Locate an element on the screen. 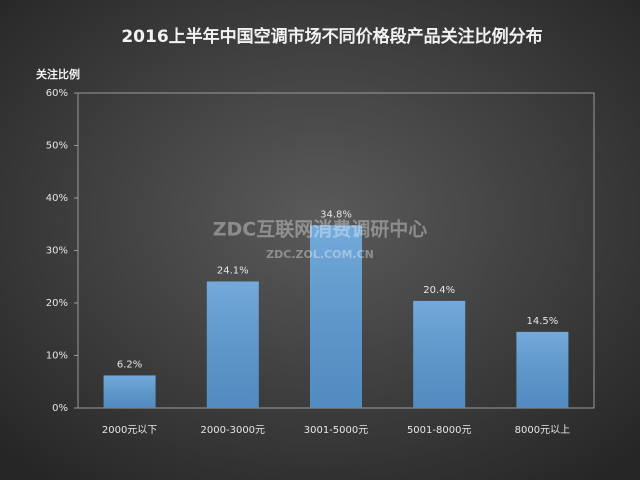 This screenshot has width=640, height=480. value-label: 34.8% is located at coordinates (336, 214).